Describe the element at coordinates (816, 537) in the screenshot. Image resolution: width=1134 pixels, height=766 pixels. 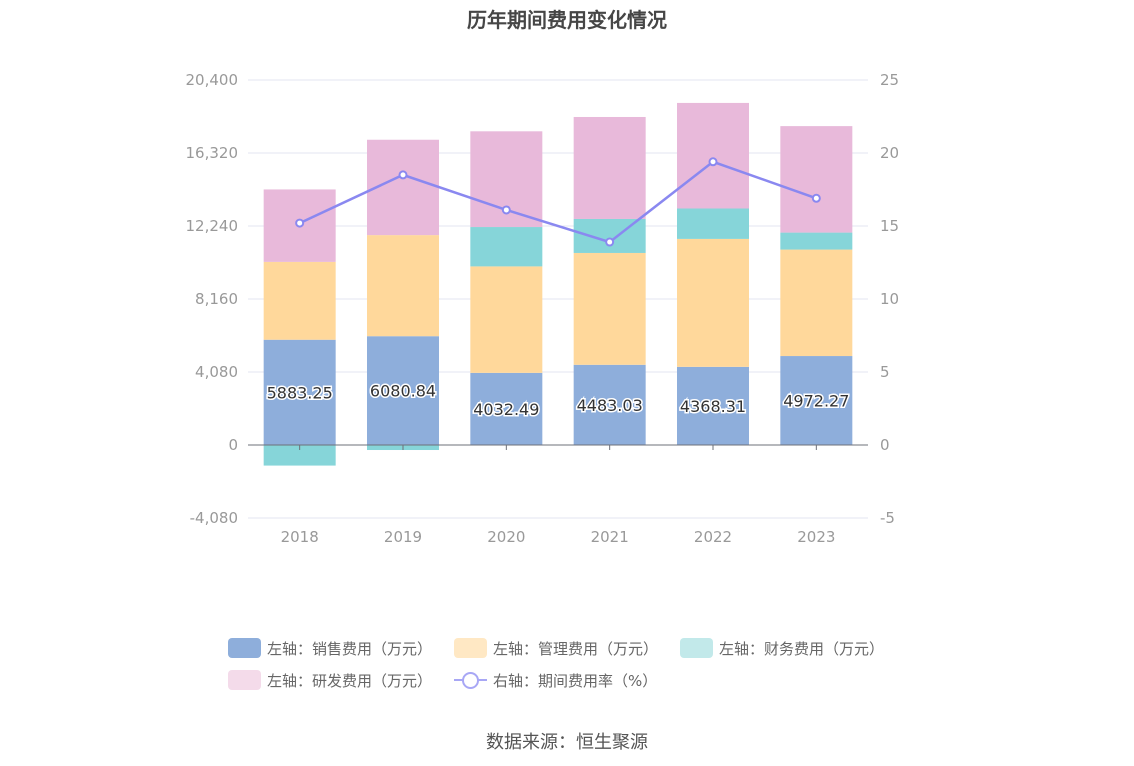
I see `x-axis-tick-label: 2023` at that location.